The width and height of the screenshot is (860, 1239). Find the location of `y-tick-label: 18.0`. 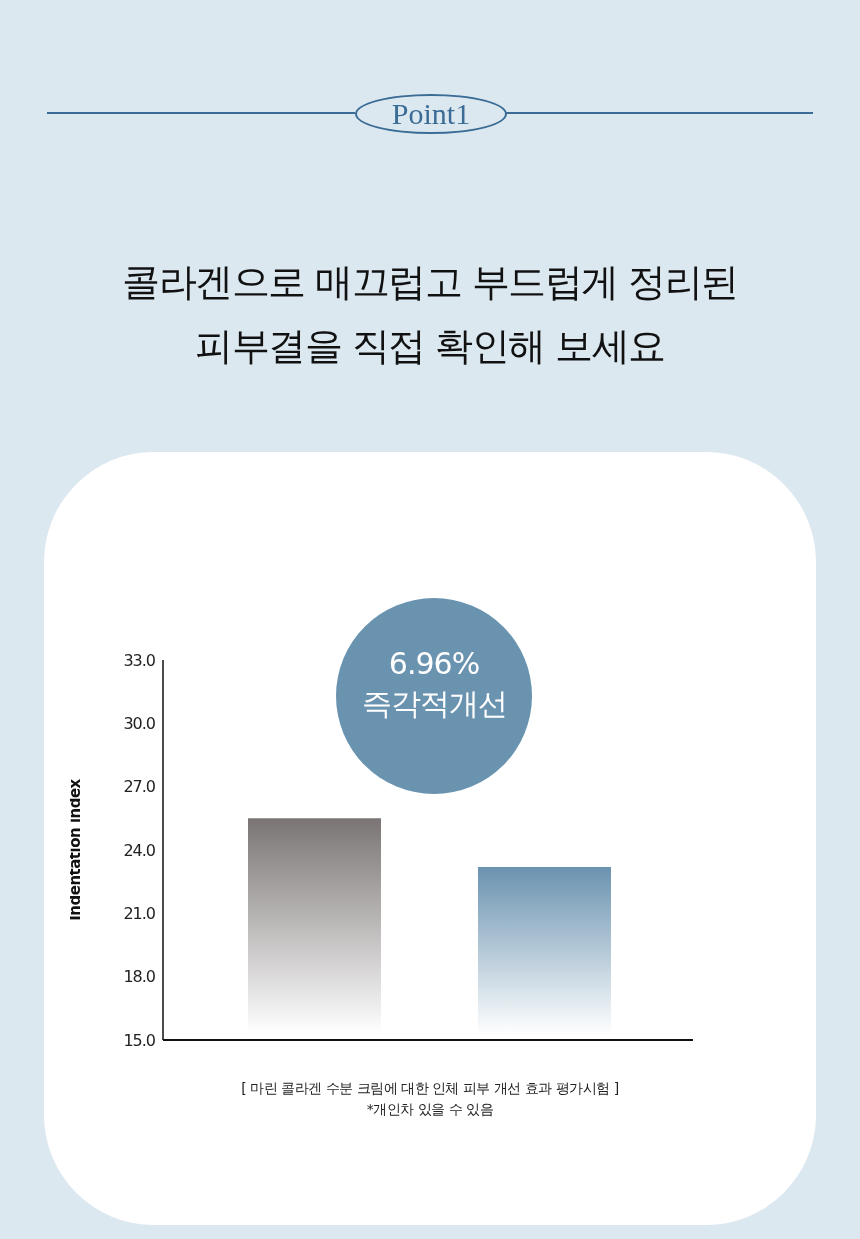

y-tick-label: 18.0 is located at coordinates (139, 977).